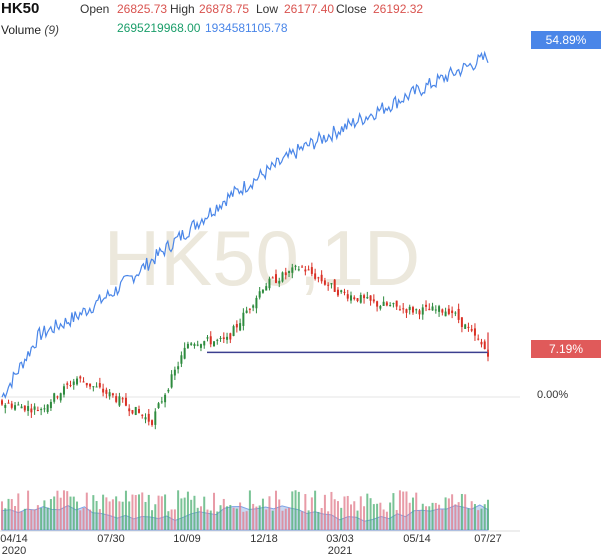 This screenshot has height=558, width=601. What do you see at coordinates (142, 9) in the screenshot?
I see `open-value: 26825.73` at bounding box center [142, 9].